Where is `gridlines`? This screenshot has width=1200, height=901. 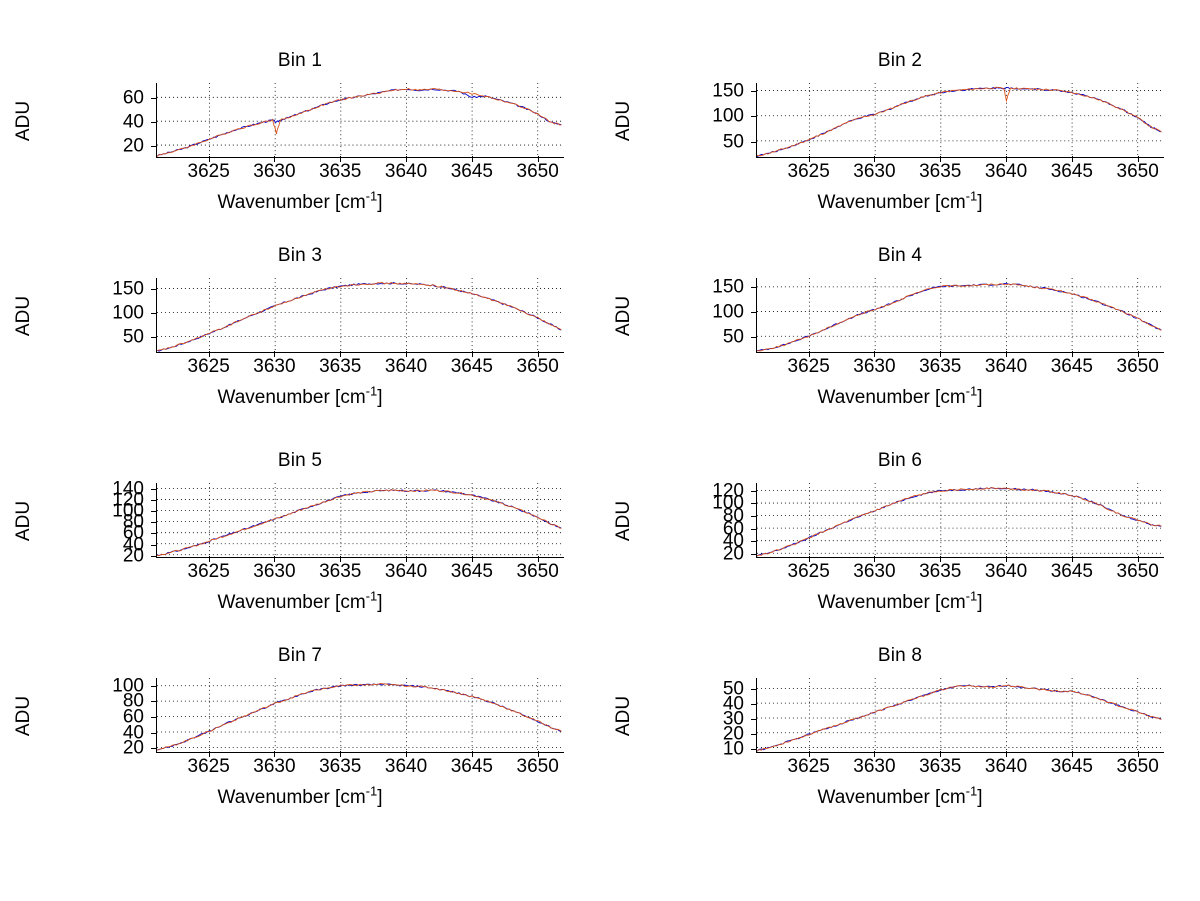 gridlines is located at coordinates (960, 120).